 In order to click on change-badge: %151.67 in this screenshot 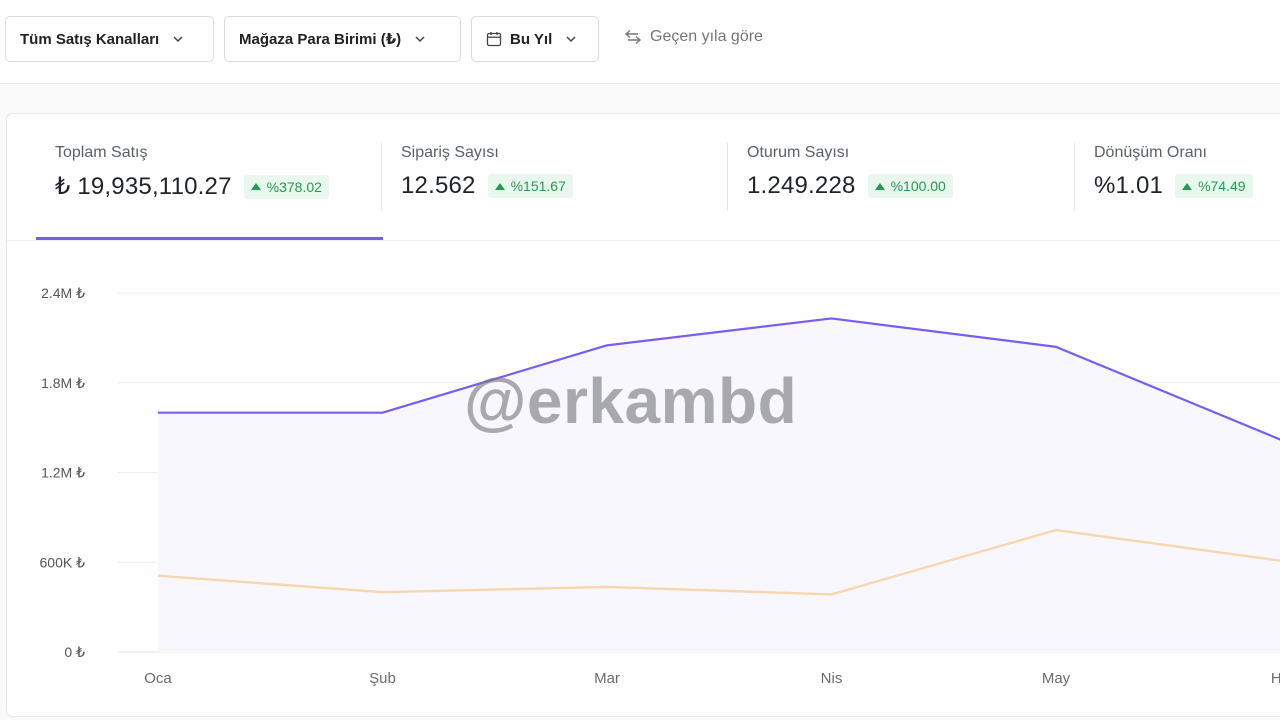, I will do `click(530, 186)`.